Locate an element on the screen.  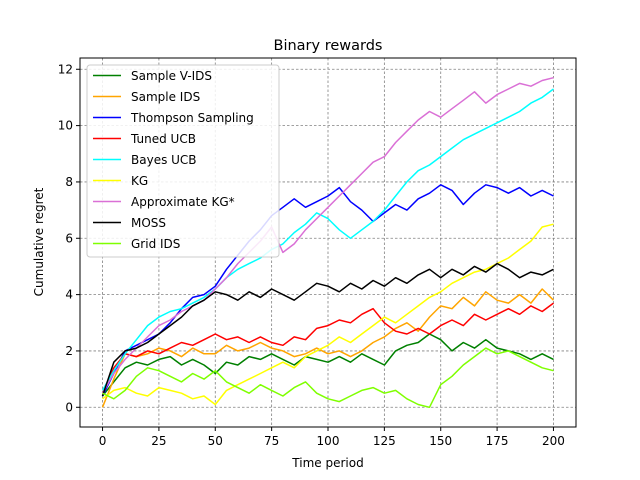
chart-title: Binary rewards is located at coordinates (328, 46).